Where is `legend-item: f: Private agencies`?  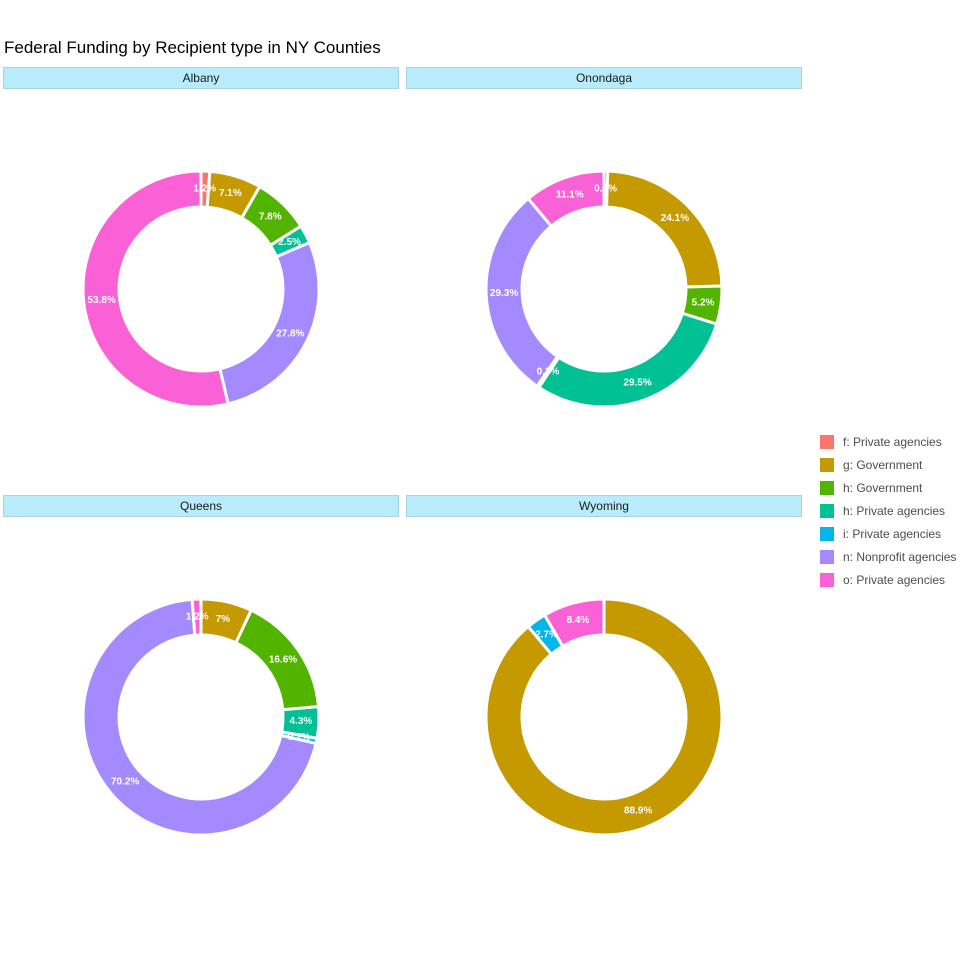 legend-item: f: Private agencies is located at coordinates (888, 441).